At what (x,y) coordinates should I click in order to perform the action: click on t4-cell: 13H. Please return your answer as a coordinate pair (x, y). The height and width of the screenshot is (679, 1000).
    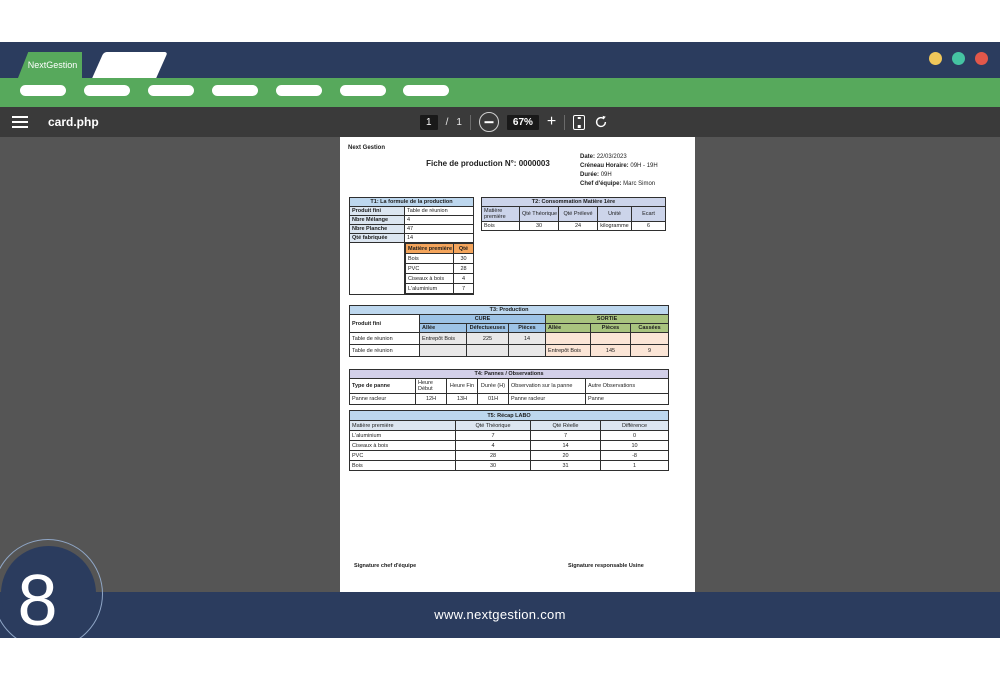
    Looking at the image, I should click on (462, 399).